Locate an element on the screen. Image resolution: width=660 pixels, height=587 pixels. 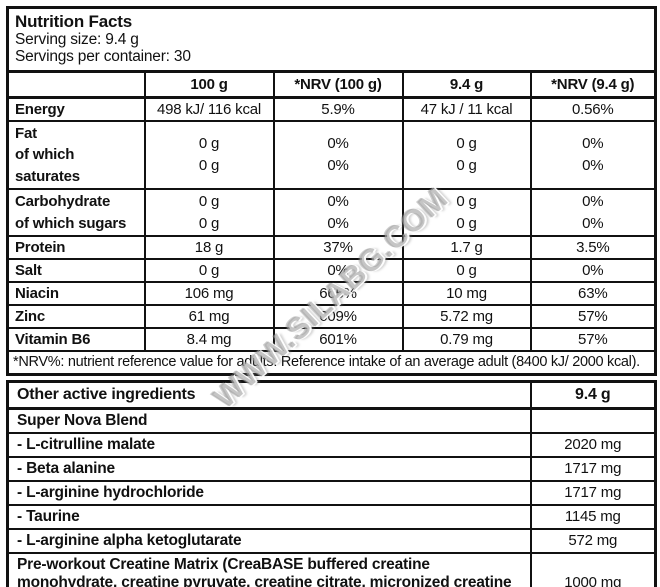
row-label: Zinc is located at coordinates (76, 316).